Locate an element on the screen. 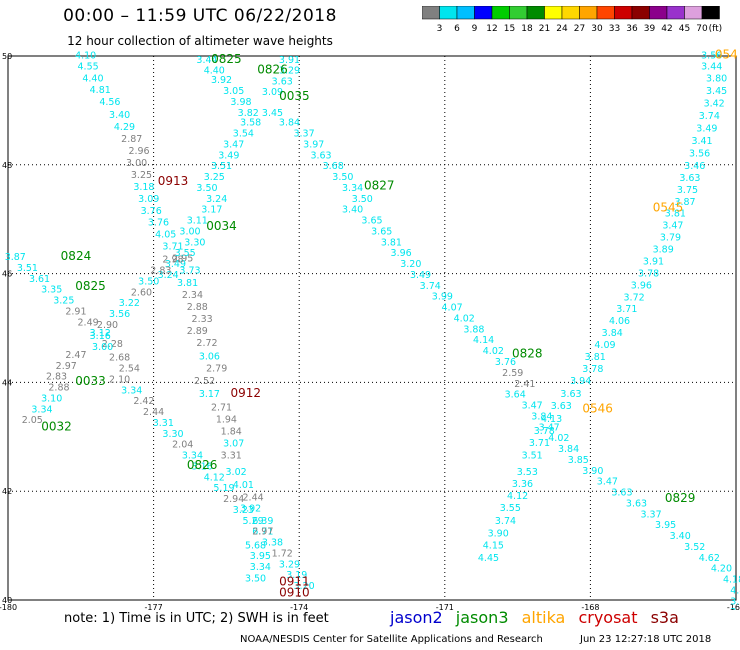 Image resolution: width=740 pixels, height=650 pixels. pass-time-label: 0913 is located at coordinates (173, 181).